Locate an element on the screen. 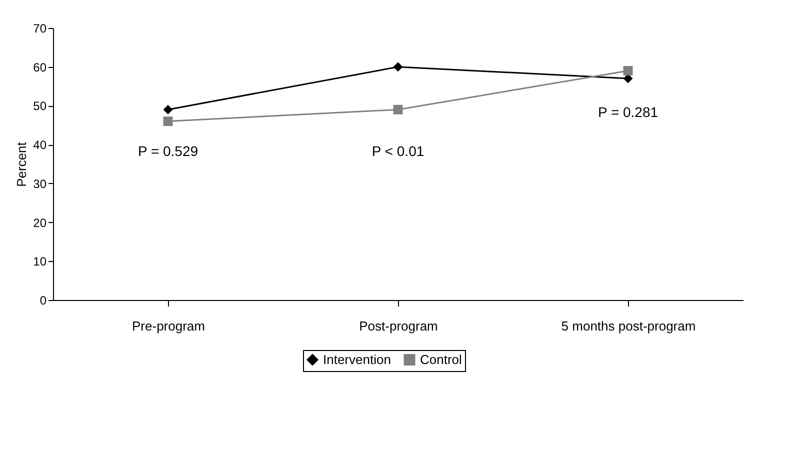  annotation: P < 0.01 is located at coordinates (398, 151).